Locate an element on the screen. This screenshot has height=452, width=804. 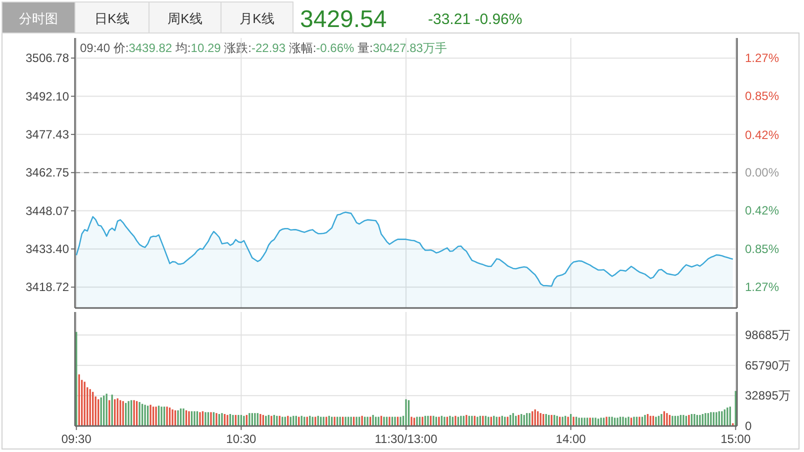
text: 09:40 价:3439.82 均:10.29 涨跌:-22.93 涨幅:-0.66% 量:30427.83万手 is located at coordinates (263, 48).